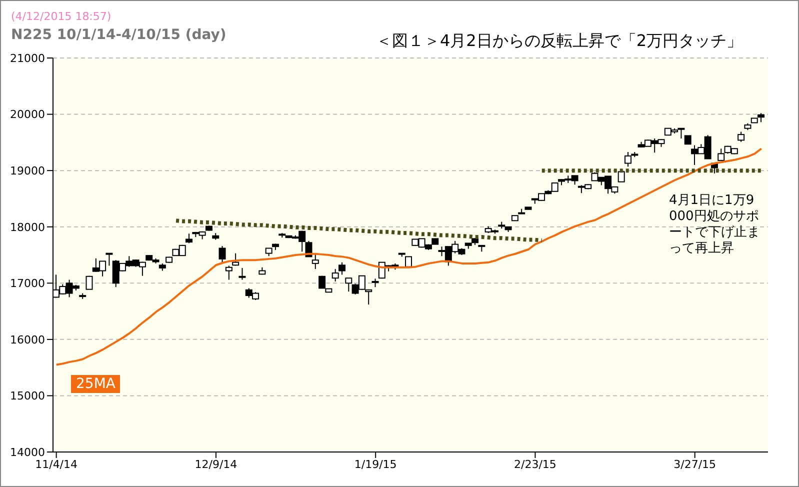  Describe the element at coordinates (27, 452) in the screenshot. I see `y-tick-label: 14000` at that location.